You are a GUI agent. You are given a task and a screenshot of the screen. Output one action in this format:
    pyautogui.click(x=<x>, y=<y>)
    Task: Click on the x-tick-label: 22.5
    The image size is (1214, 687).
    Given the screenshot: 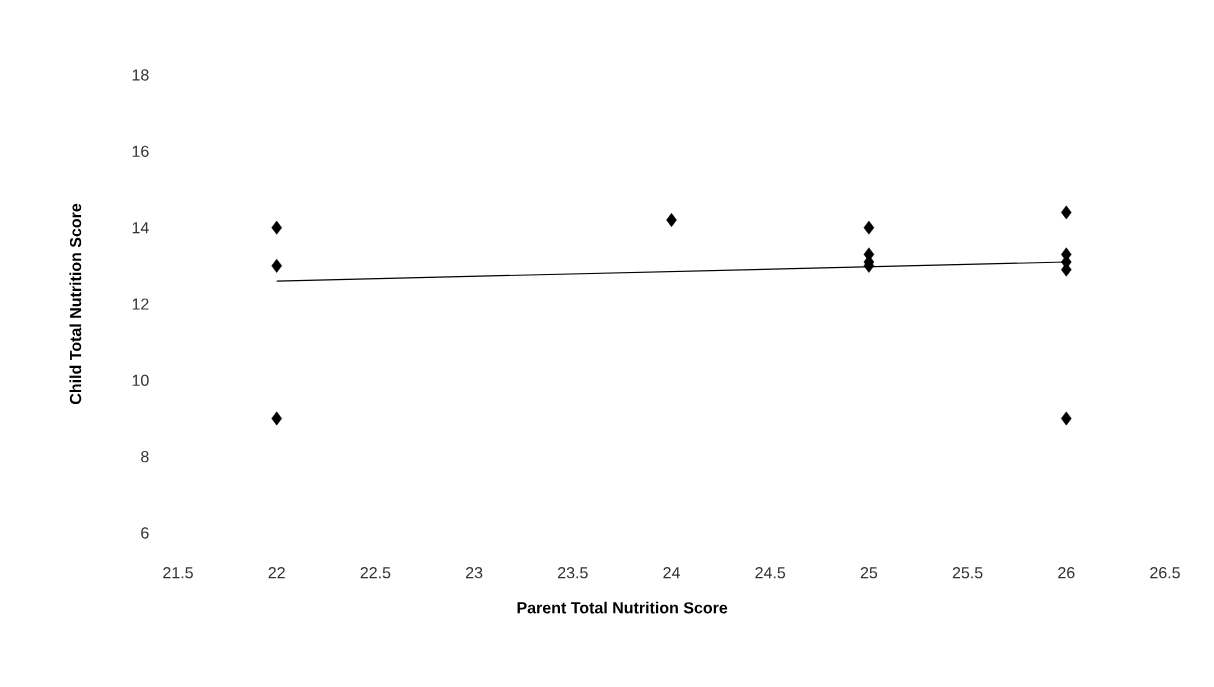 What is the action you would take?
    pyautogui.click(x=375, y=573)
    